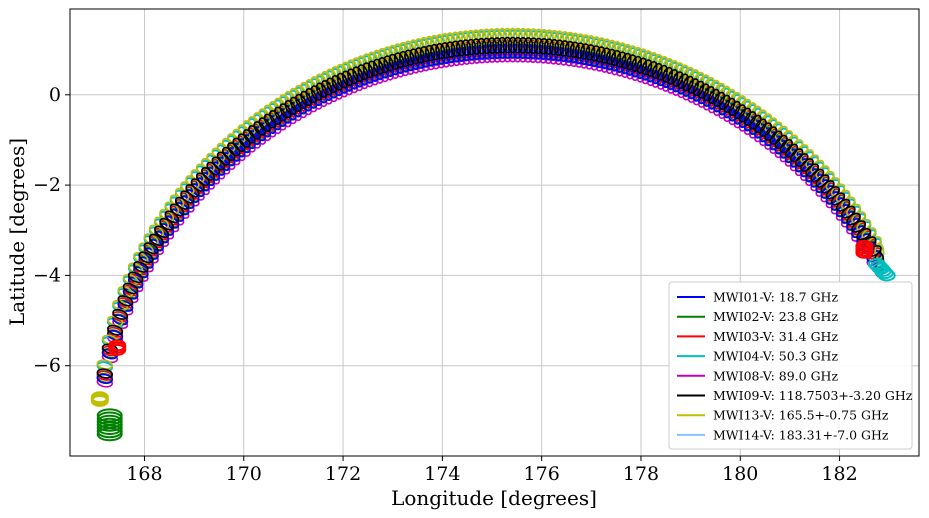 The height and width of the screenshot is (518, 929). Describe the element at coordinates (813, 395) in the screenshot. I see `legend-label: MWI09-V: 118.7503+-3.20 GHz` at that location.